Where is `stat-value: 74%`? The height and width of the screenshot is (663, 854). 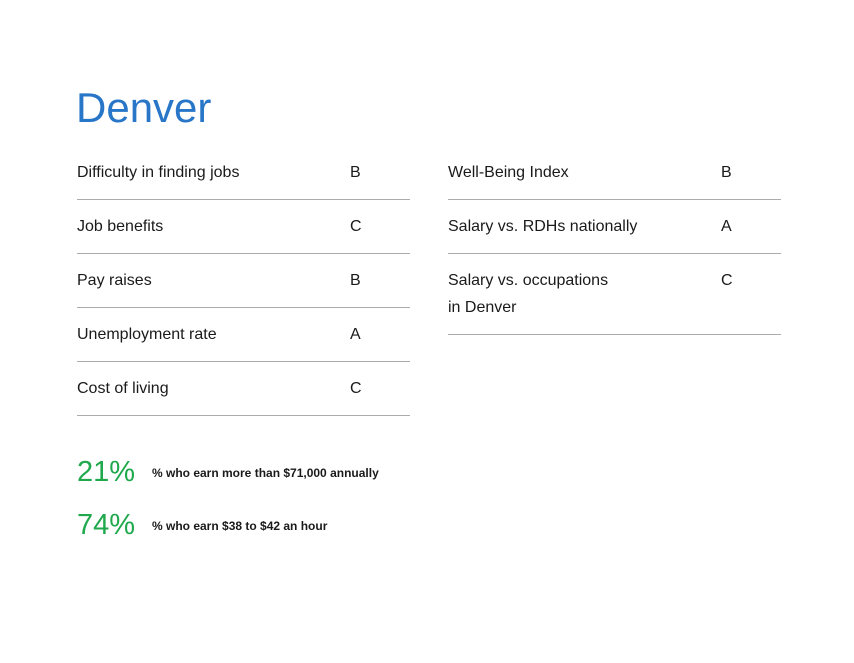
stat-value: 74% is located at coordinates (106, 525).